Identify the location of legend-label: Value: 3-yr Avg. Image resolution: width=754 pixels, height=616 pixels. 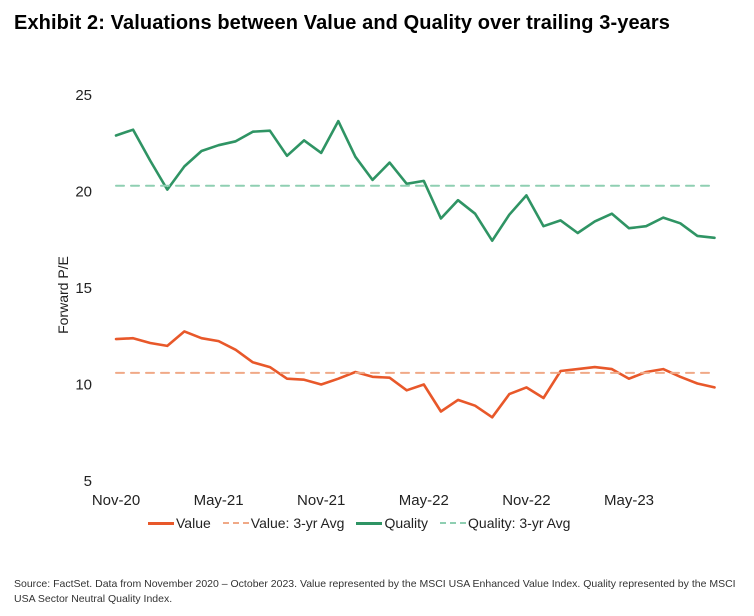
(297, 523).